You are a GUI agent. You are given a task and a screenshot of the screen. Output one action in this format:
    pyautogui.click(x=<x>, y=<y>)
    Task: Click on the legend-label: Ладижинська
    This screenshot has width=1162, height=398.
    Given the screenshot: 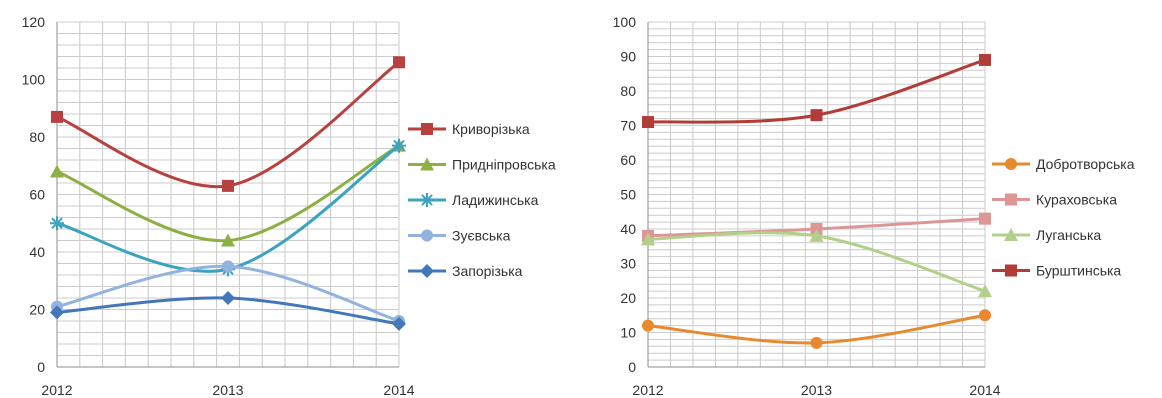 What is the action you would take?
    pyautogui.click(x=495, y=200)
    